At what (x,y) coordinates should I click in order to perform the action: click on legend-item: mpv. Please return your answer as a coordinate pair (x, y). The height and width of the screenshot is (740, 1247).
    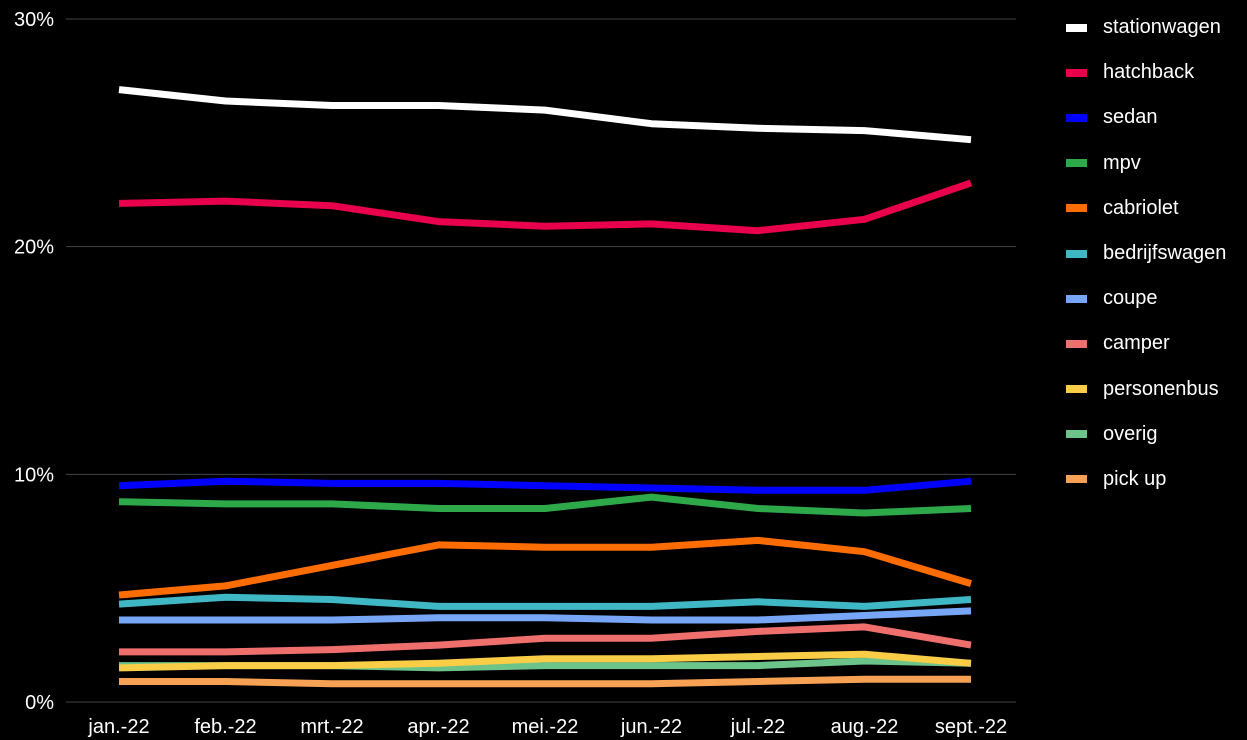
    Looking at the image, I should click on (1146, 163).